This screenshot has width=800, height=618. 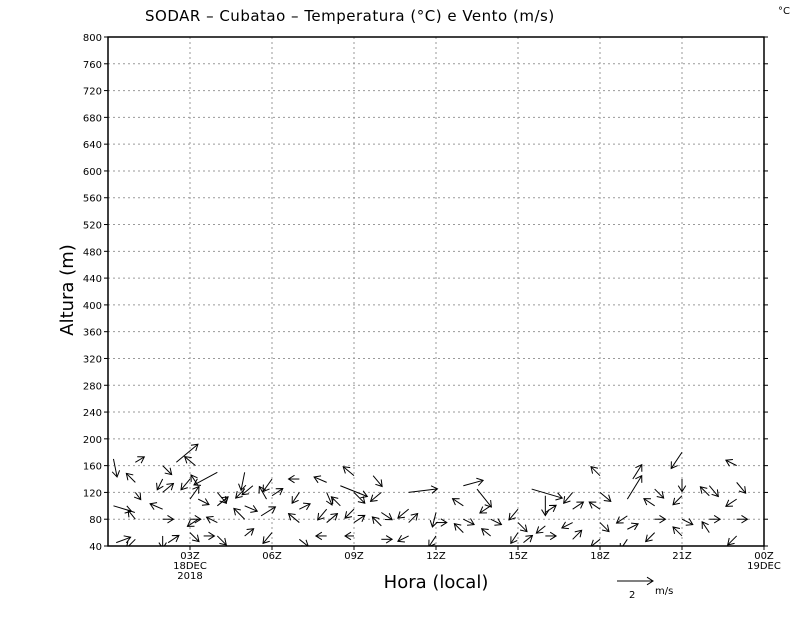 What do you see at coordinates (764, 556) in the screenshot?
I see `x-tick-label: 00Z` at bounding box center [764, 556].